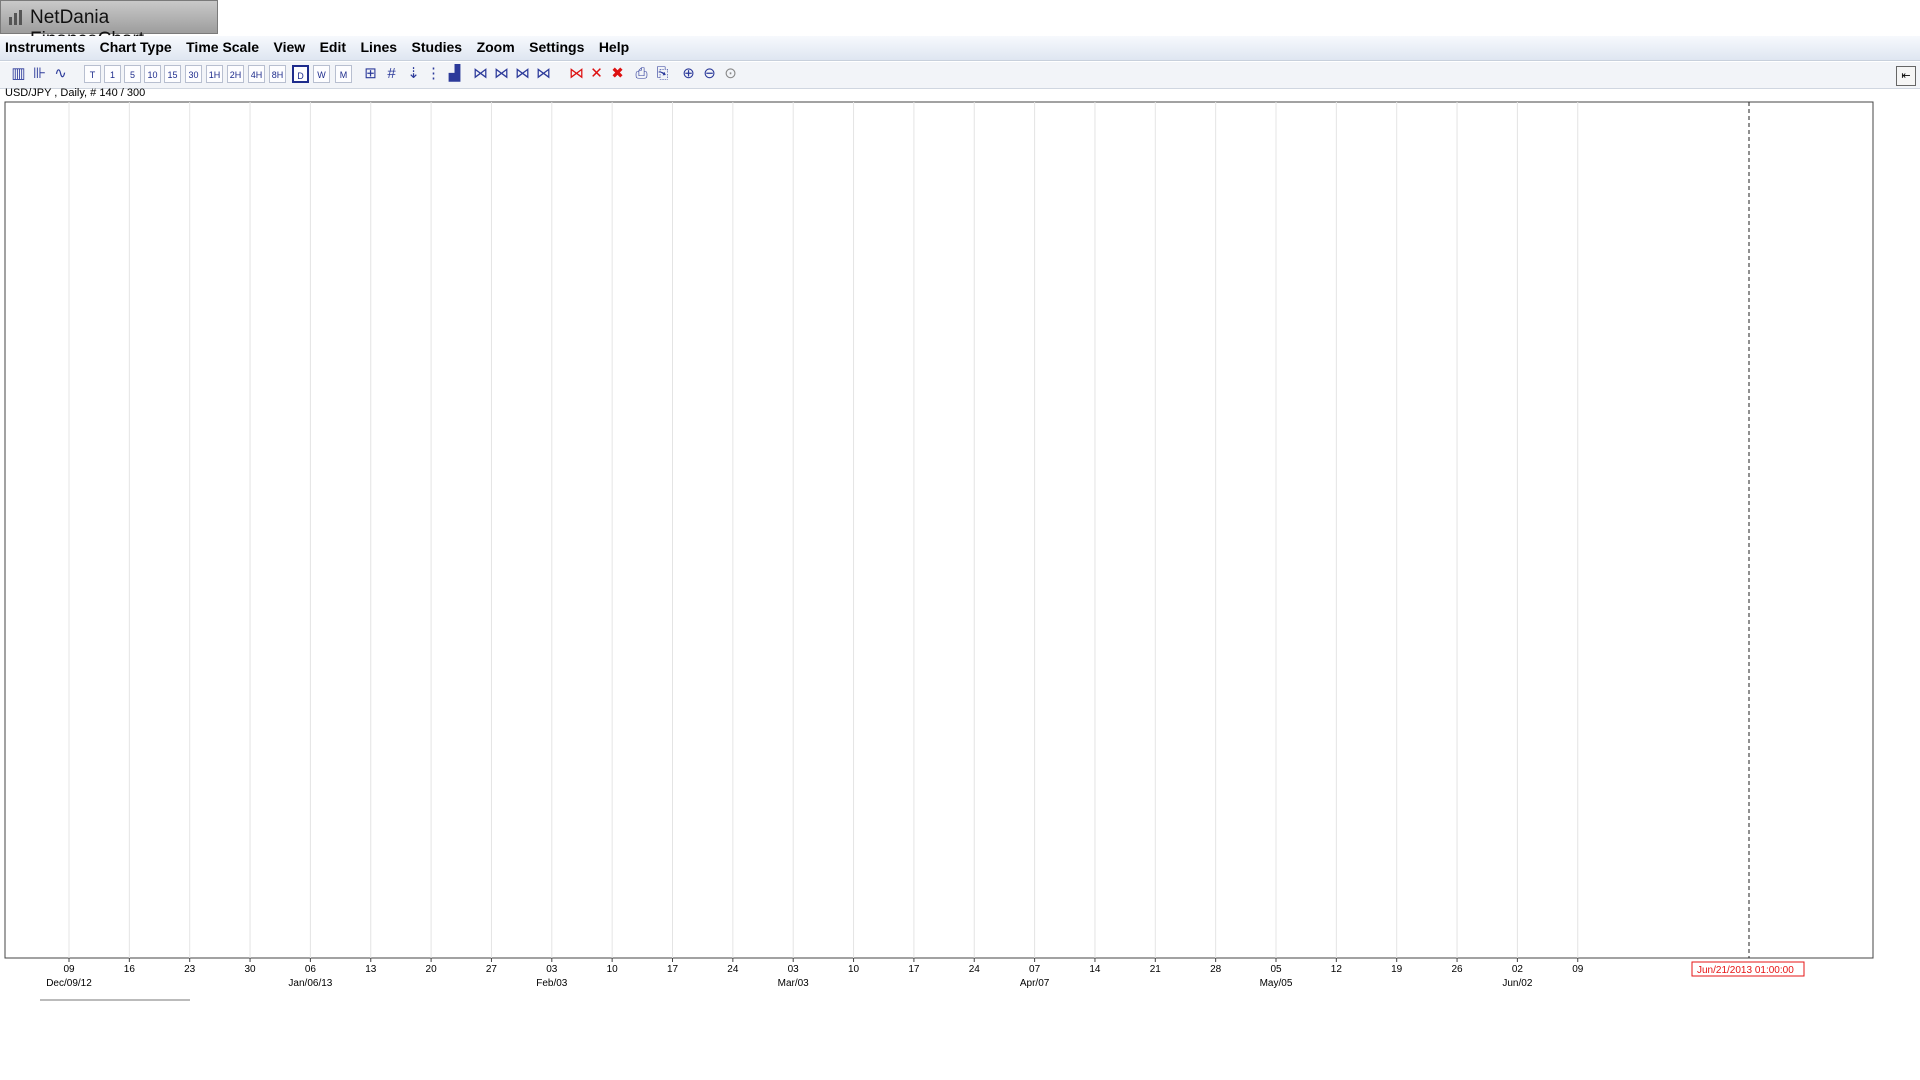 This screenshot has width=1920, height=1080. What do you see at coordinates (1156, 969) in the screenshot?
I see `x-tick-label: 21` at bounding box center [1156, 969].